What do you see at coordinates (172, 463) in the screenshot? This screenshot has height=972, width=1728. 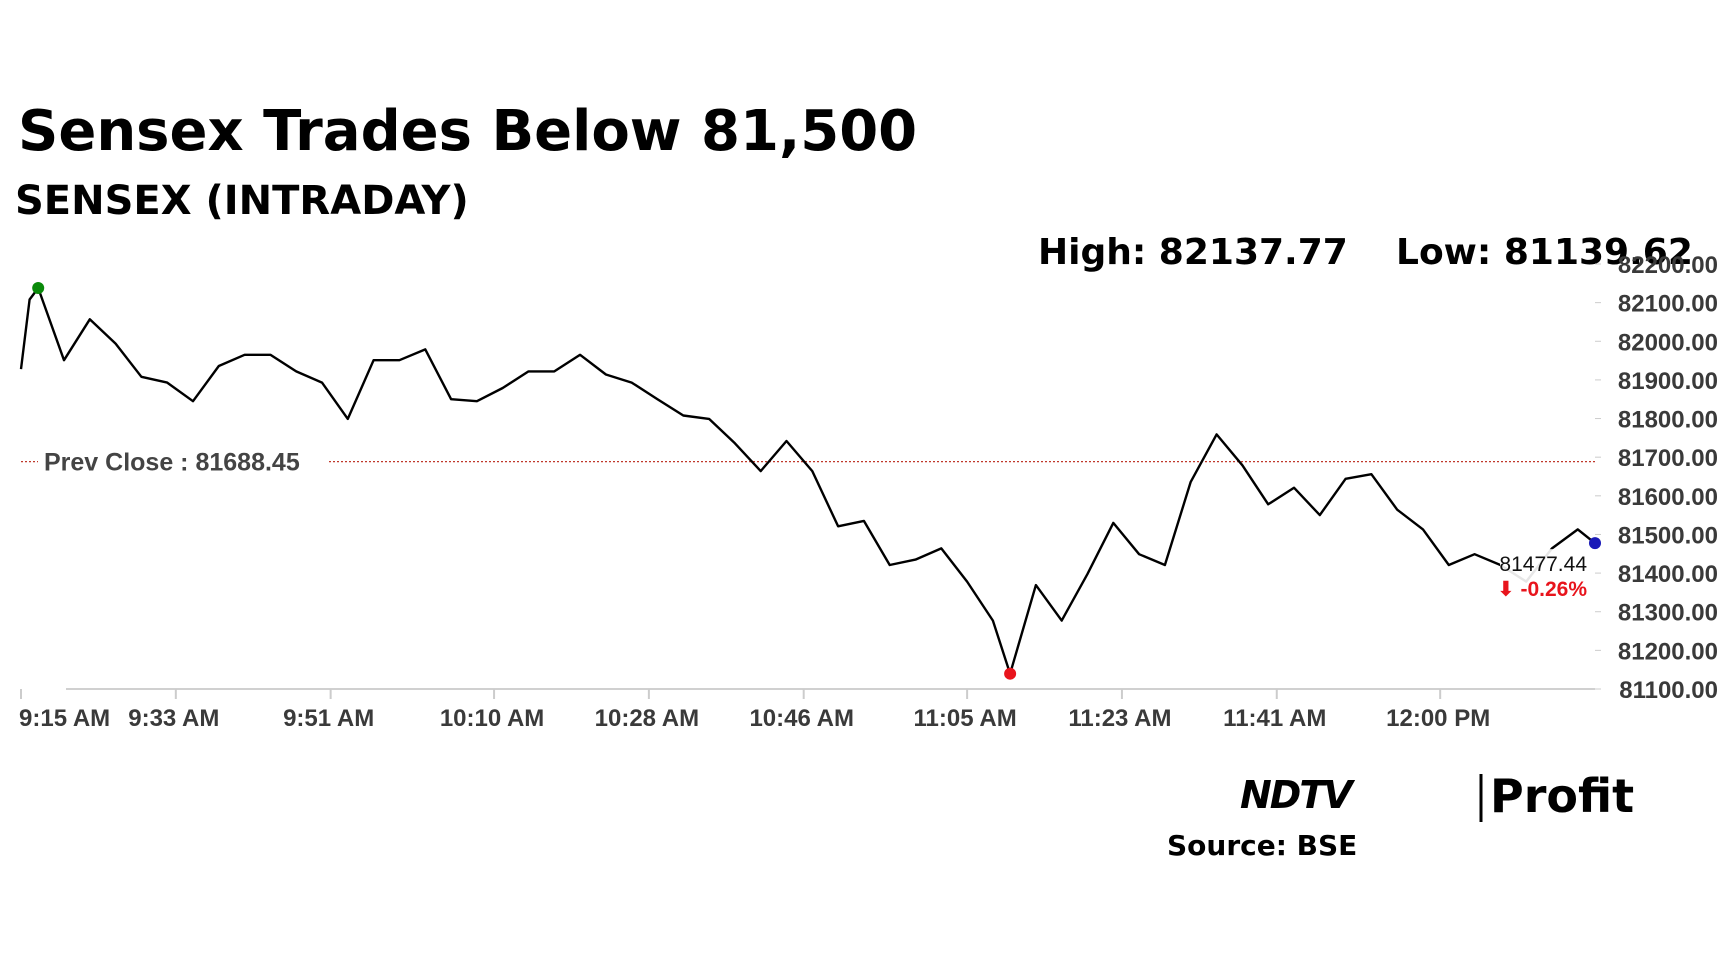 I see `prev-close-label: Prev Close : 81688.45` at bounding box center [172, 463].